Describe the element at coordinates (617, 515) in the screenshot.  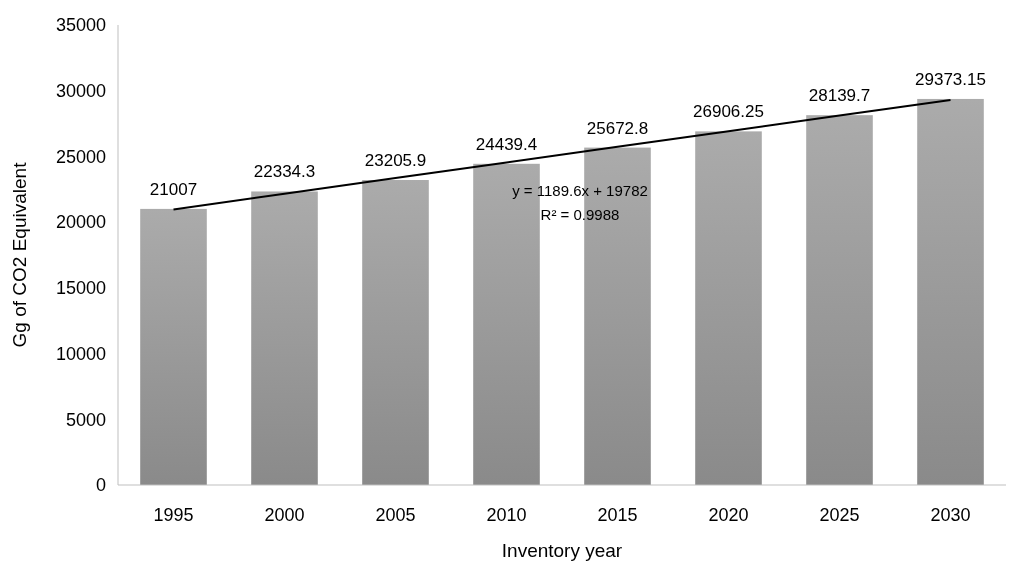
I see `x-tick-label: 2015` at that location.